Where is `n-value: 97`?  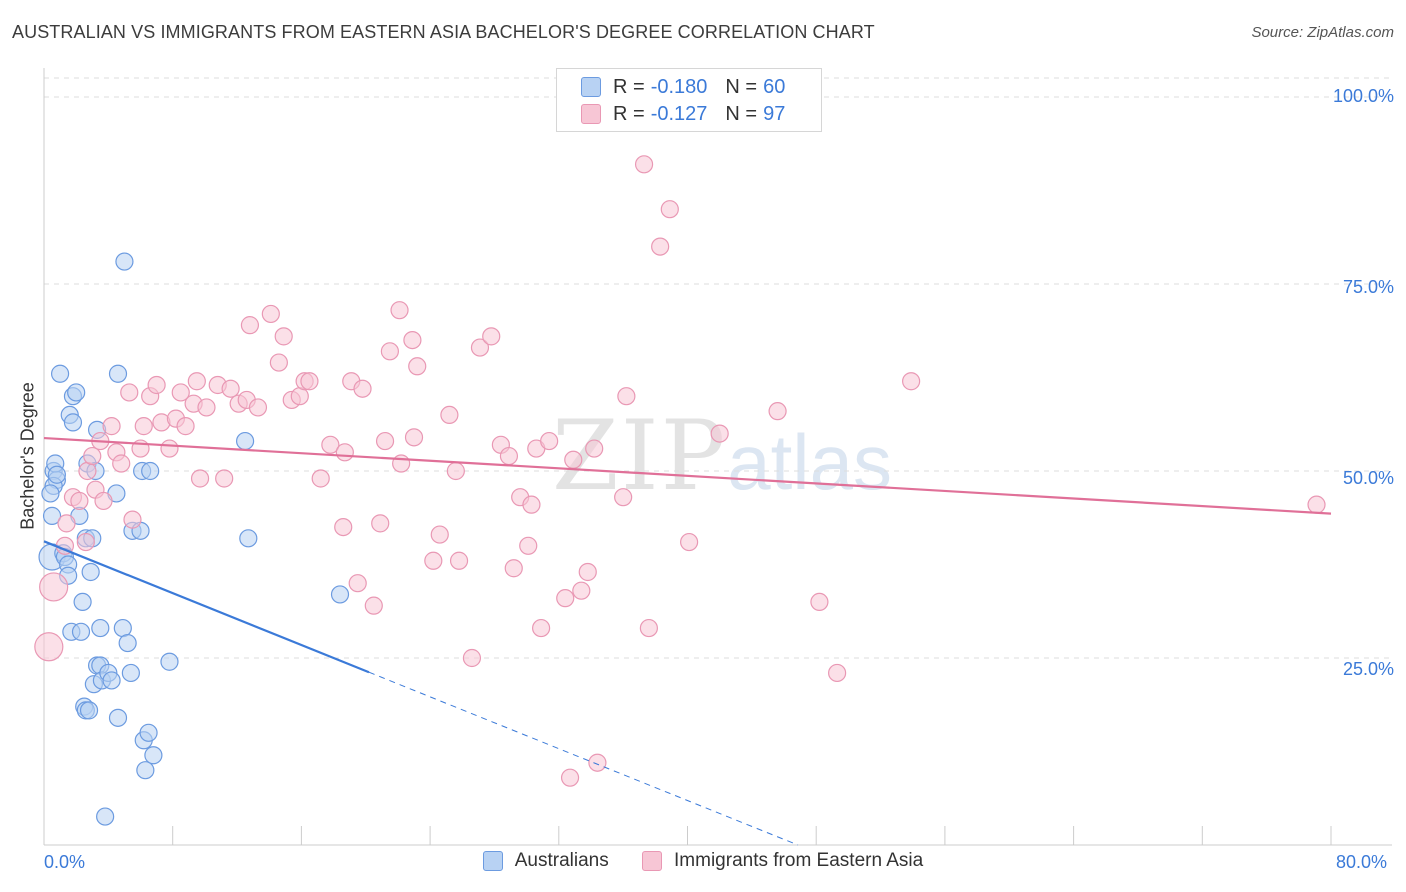
n-value: 97 is located at coordinates (774, 113).